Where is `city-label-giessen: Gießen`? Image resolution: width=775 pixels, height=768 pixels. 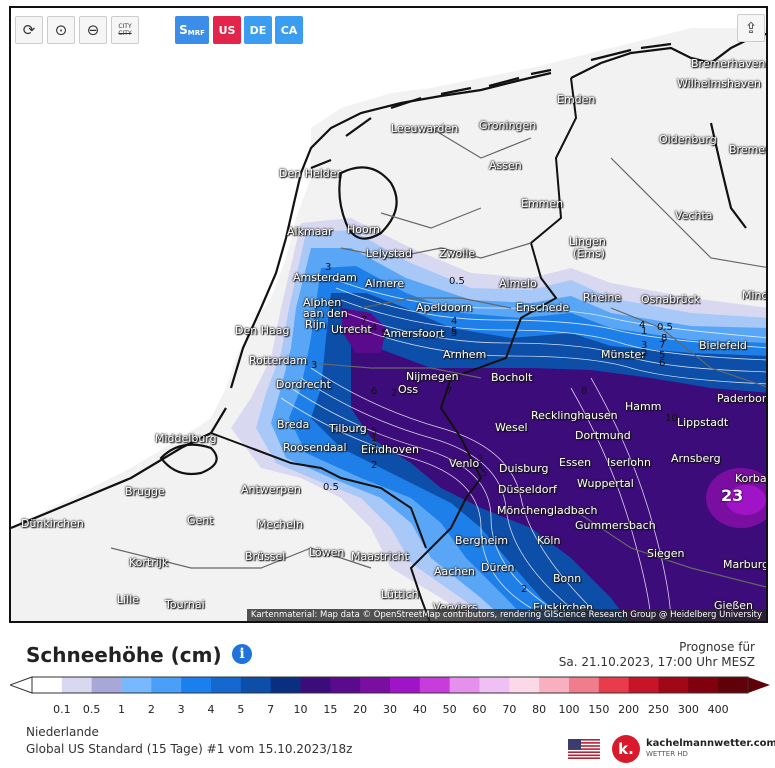 city-label-giessen: Gießen is located at coordinates (734, 605).